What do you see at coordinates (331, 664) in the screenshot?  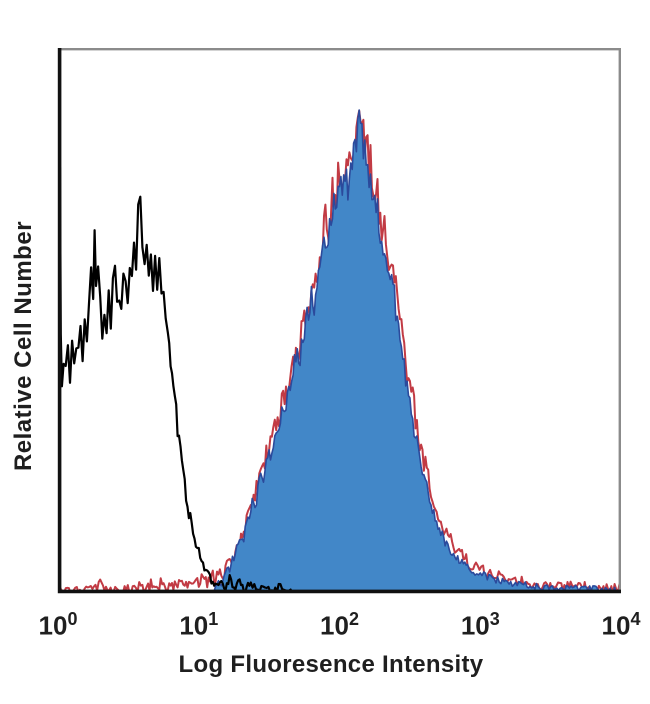 I see `x-axis-label: Log Fluoresence Intensity` at bounding box center [331, 664].